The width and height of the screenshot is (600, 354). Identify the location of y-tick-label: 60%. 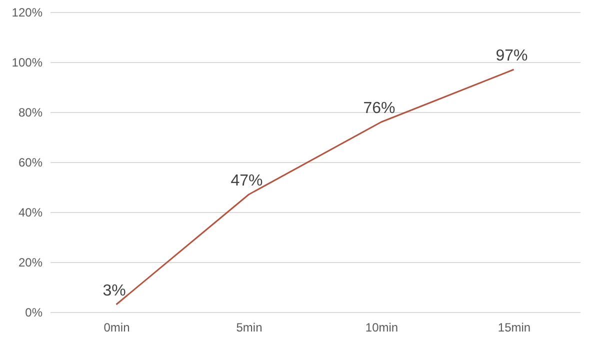
(30, 163).